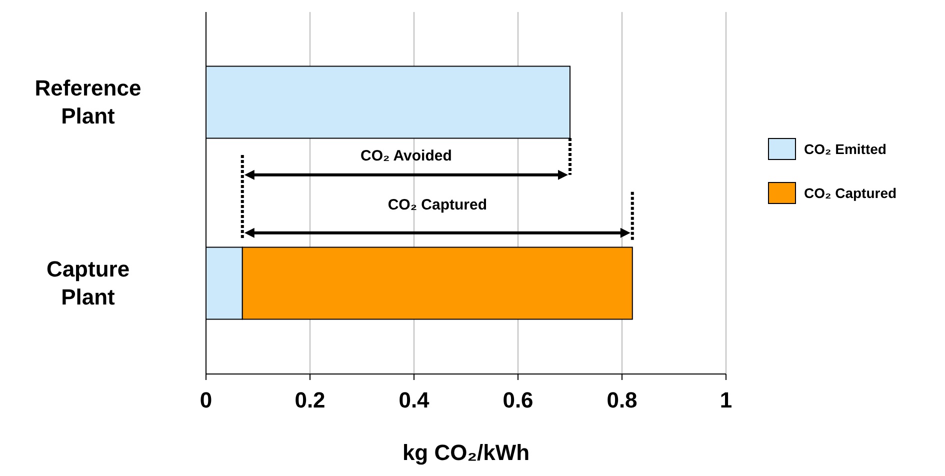  What do you see at coordinates (726, 400) in the screenshot?
I see `x-tick-label: 1` at bounding box center [726, 400].